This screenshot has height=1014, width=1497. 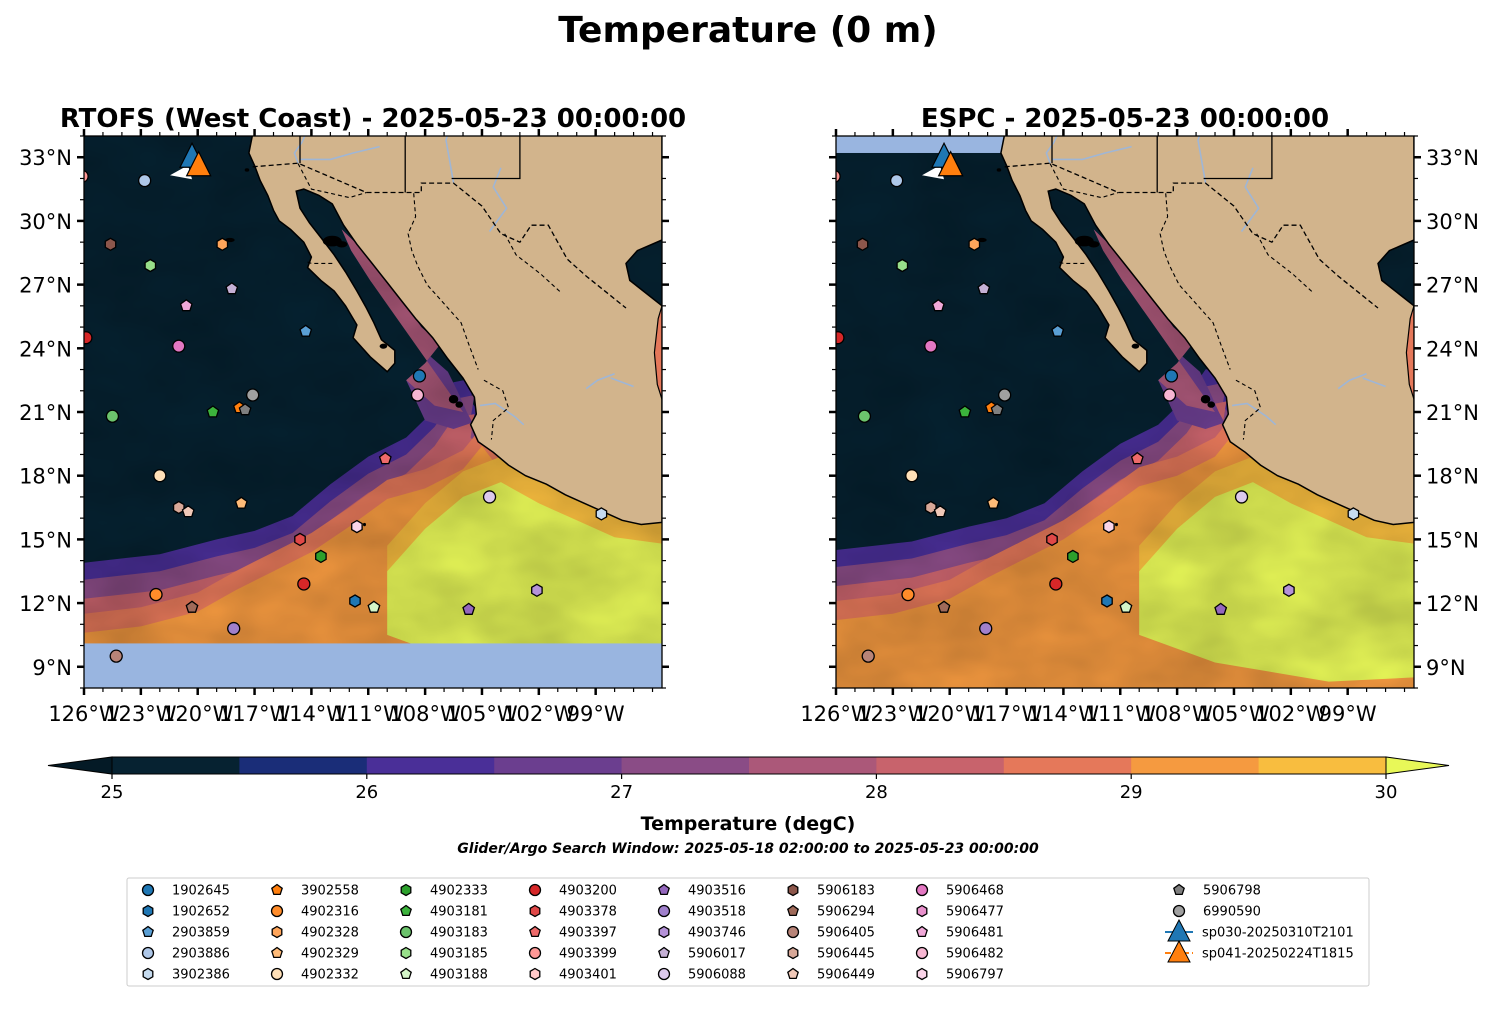 I want to click on legend-label: 3902386, so click(x=201, y=975).